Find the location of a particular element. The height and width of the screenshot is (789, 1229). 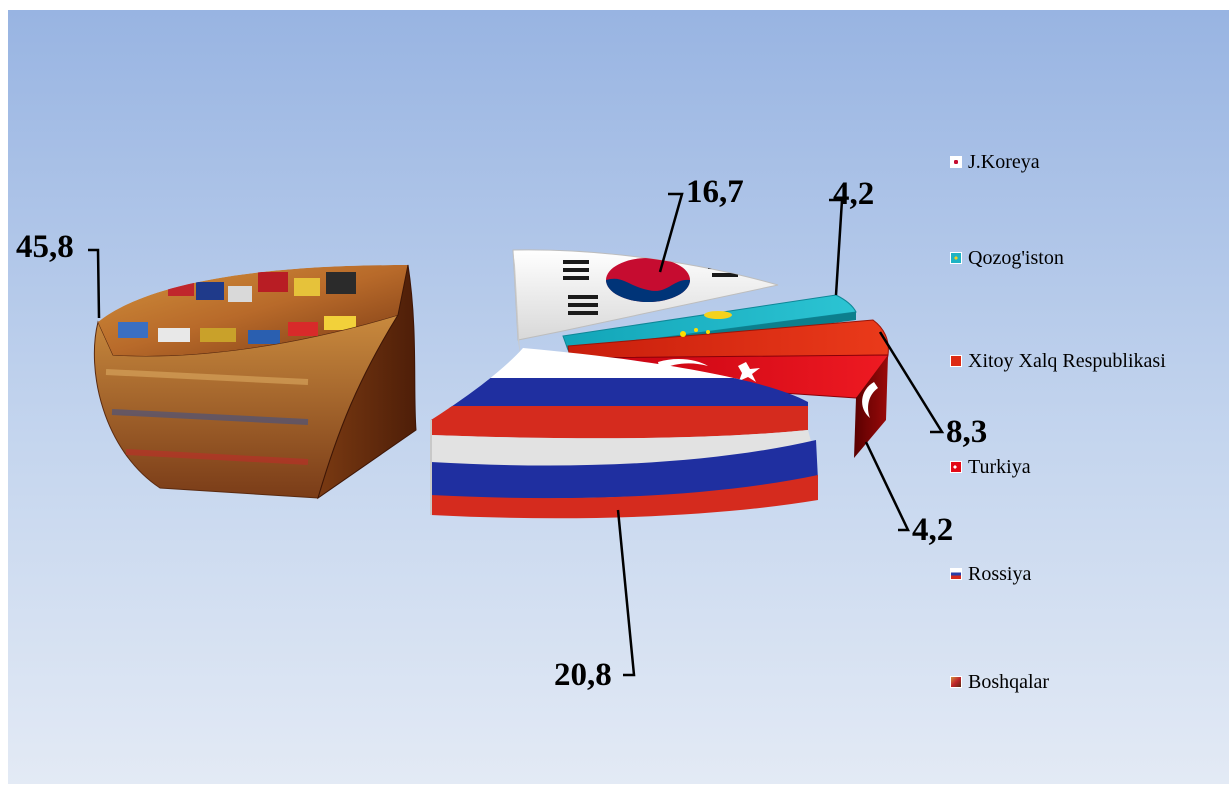

legend-item-qozogiston: Qozog'iston is located at coordinates (1007, 258).